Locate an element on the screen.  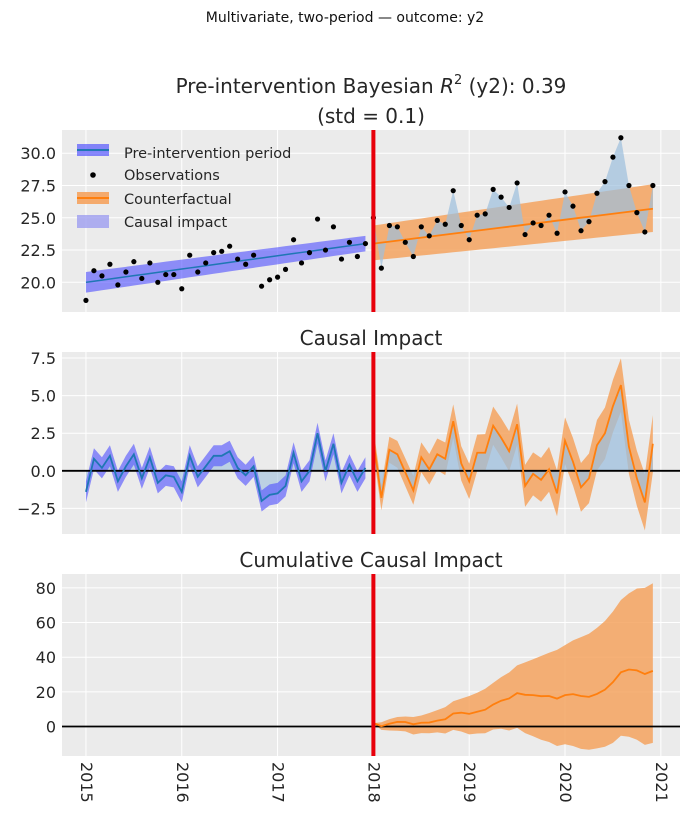
impact-line-post is located at coordinates (513, 443).